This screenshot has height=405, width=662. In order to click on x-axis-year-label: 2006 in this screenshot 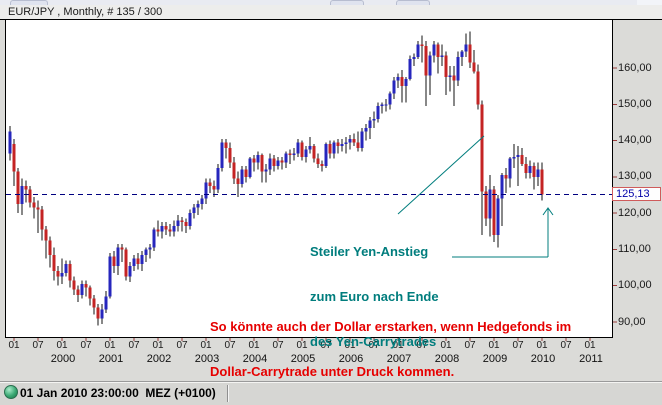, I will do `click(351, 359)`.